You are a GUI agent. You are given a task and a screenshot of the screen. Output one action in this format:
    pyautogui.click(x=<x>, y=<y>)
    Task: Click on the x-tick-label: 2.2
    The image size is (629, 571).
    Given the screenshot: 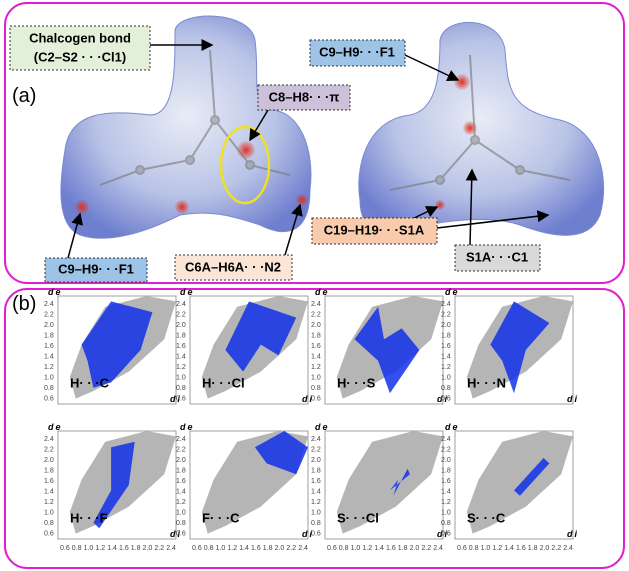 What is the action you would take?
    pyautogui.click(x=159, y=548)
    